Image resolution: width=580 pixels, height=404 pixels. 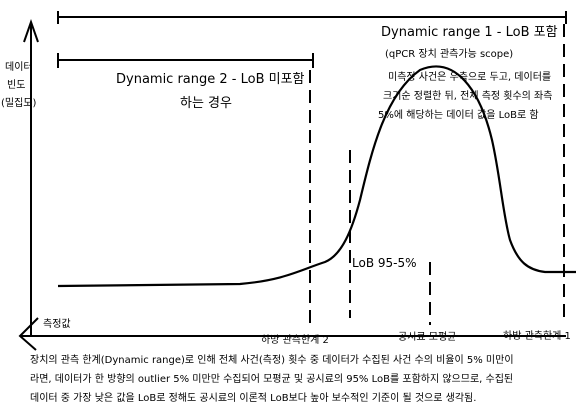 I want to click on x-axis-arrowhead, so click(x=28, y=334).